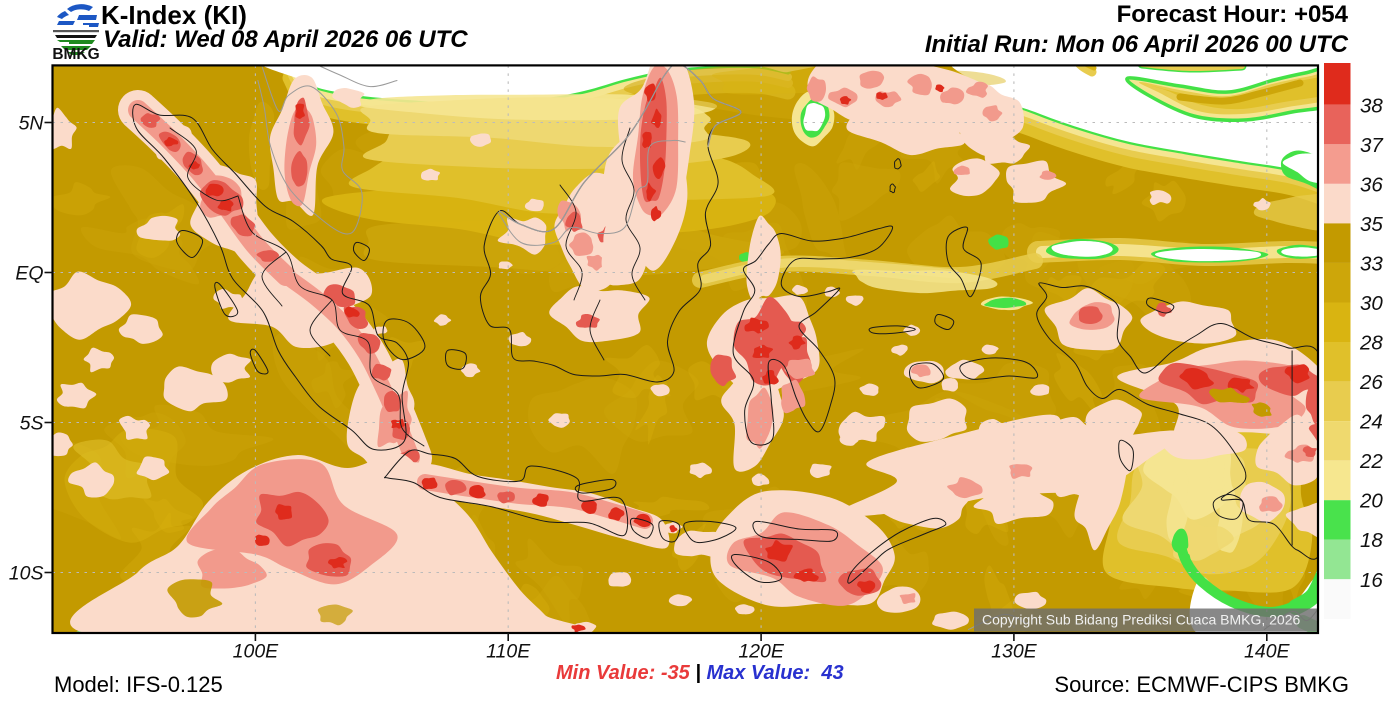  Describe the element at coordinates (1371, 422) in the screenshot. I see `svg-text: 24` at that location.